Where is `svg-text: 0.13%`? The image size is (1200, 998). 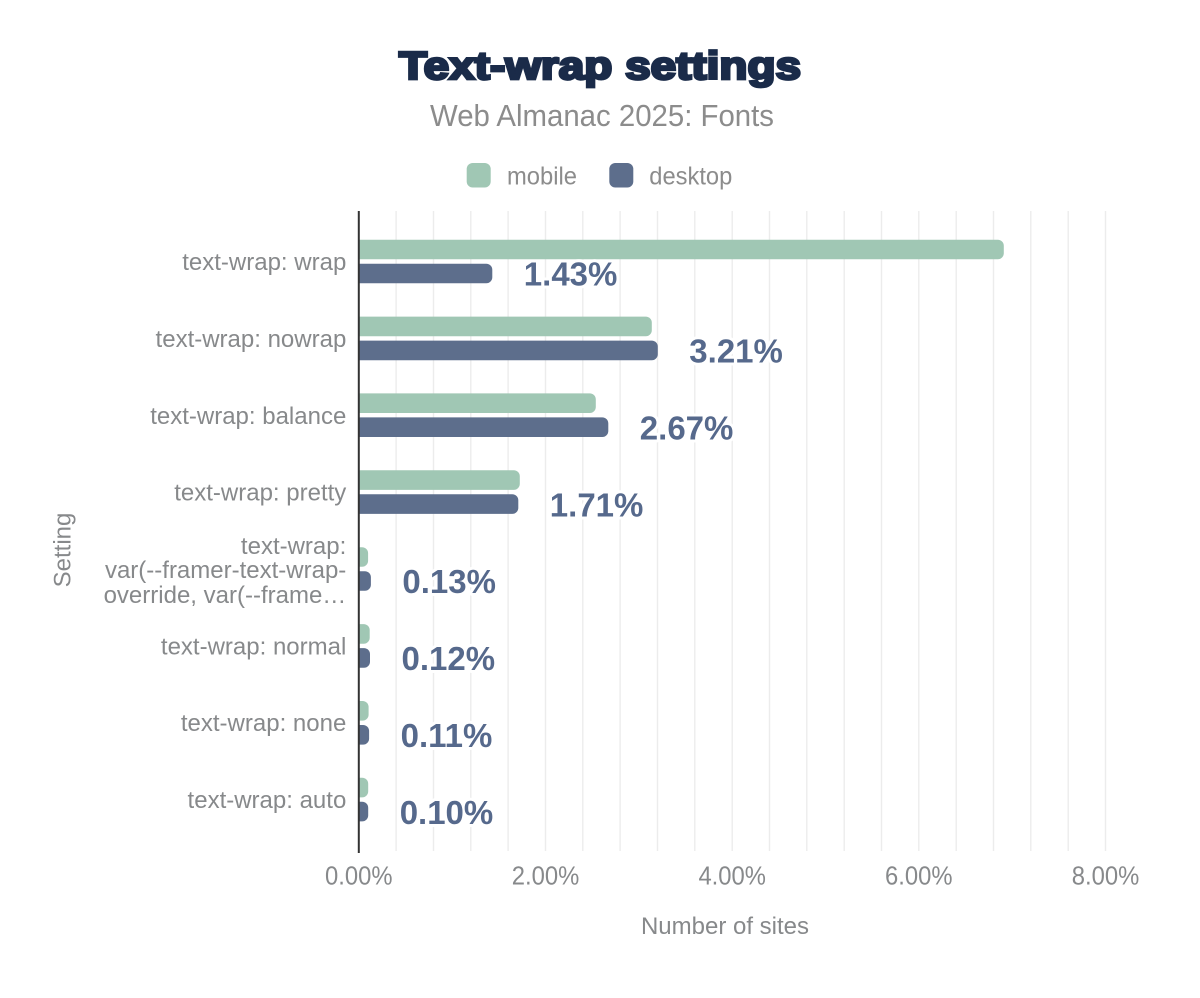 svg-text: 0.13% is located at coordinates (449, 581).